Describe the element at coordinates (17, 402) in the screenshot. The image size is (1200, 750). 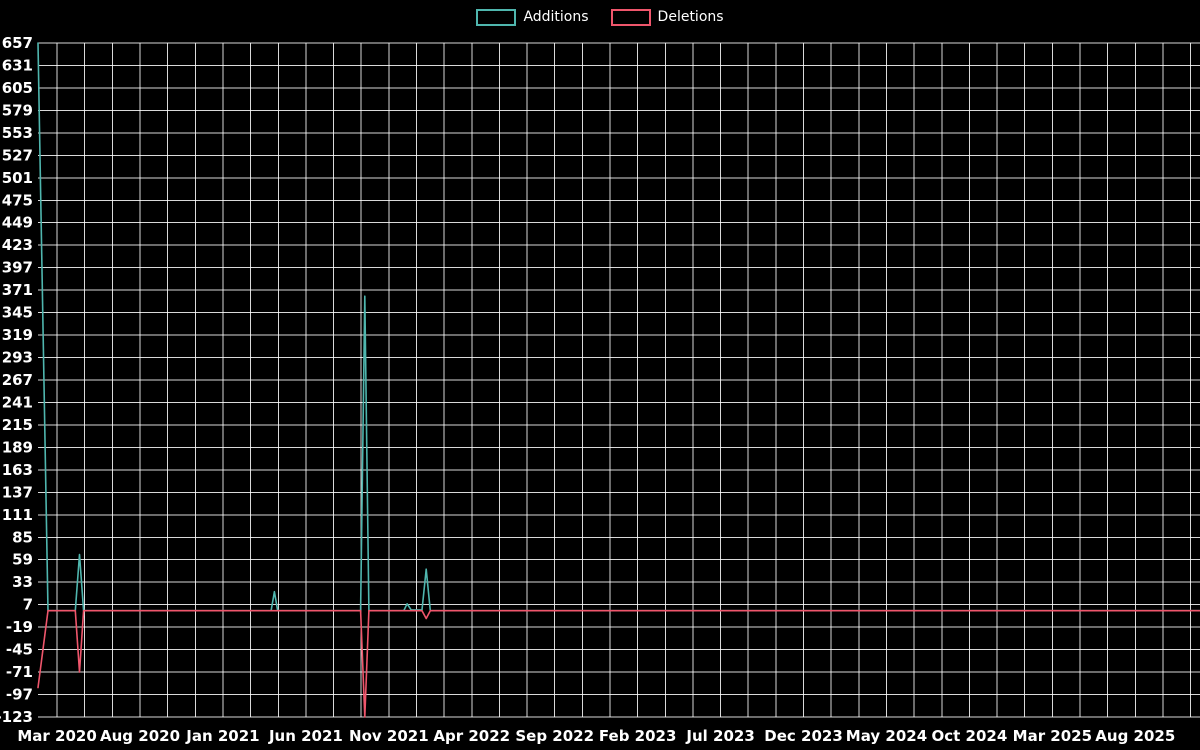
I see `y-tick-label: 241` at that location.